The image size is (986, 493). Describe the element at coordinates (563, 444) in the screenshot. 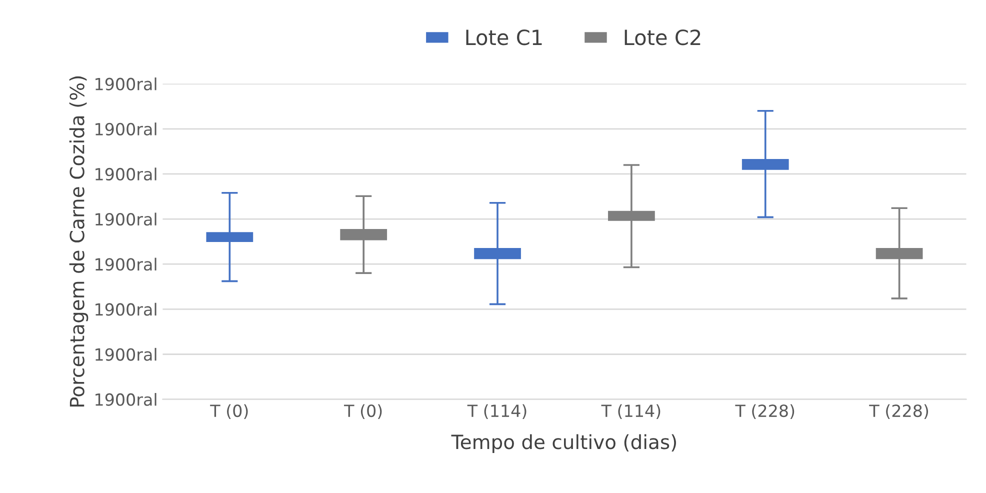

I see `x-axis-title: Tempo de cultivo (dias)` at that location.